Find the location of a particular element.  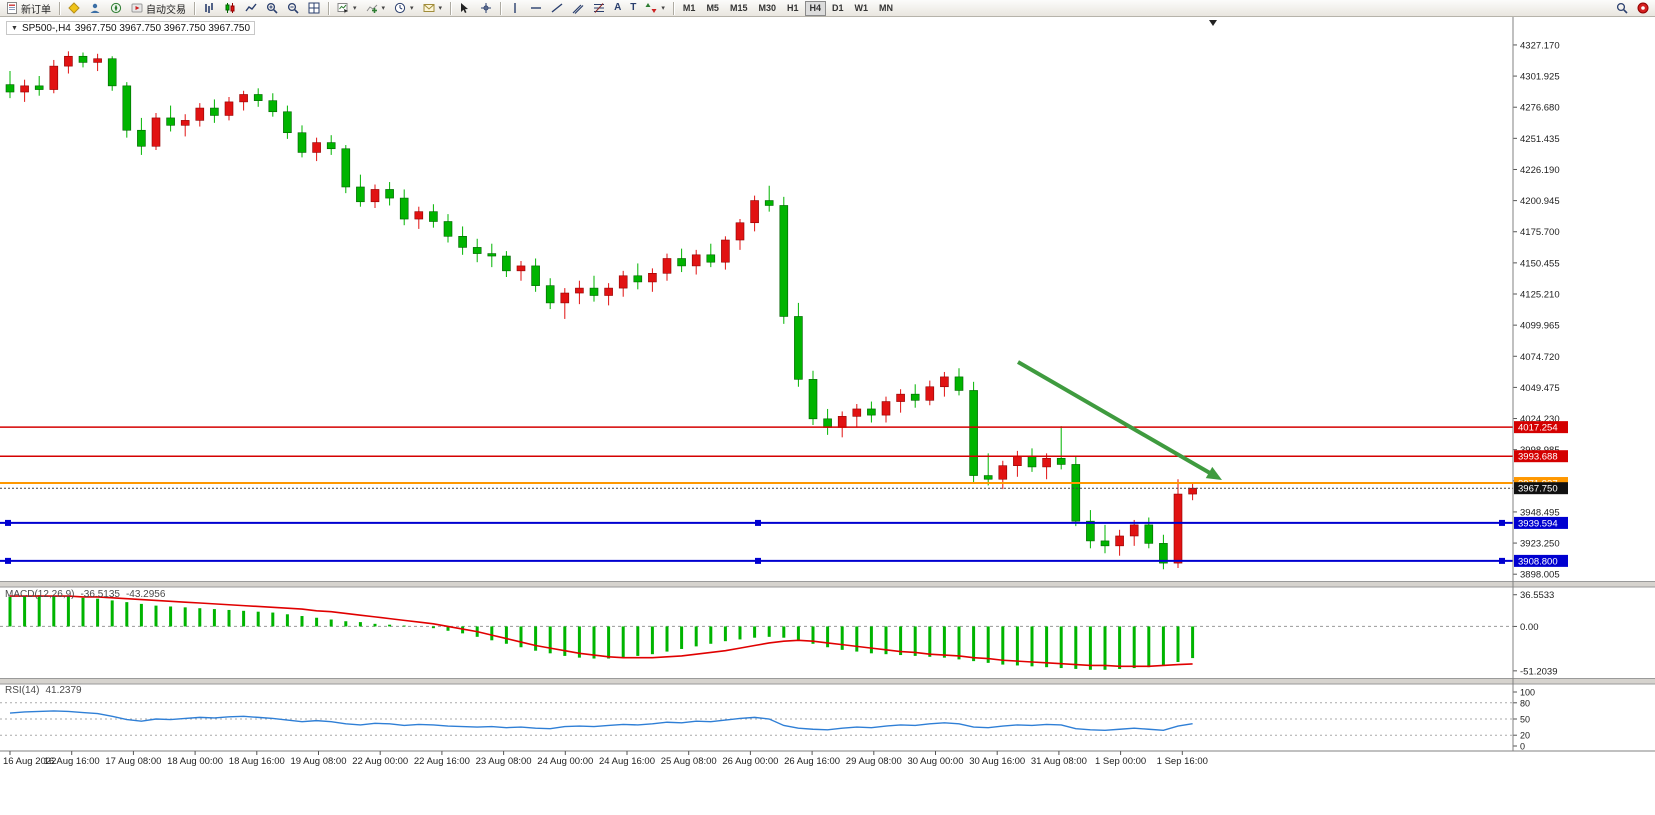

zoom-in-icon is located at coordinates (272, 8).